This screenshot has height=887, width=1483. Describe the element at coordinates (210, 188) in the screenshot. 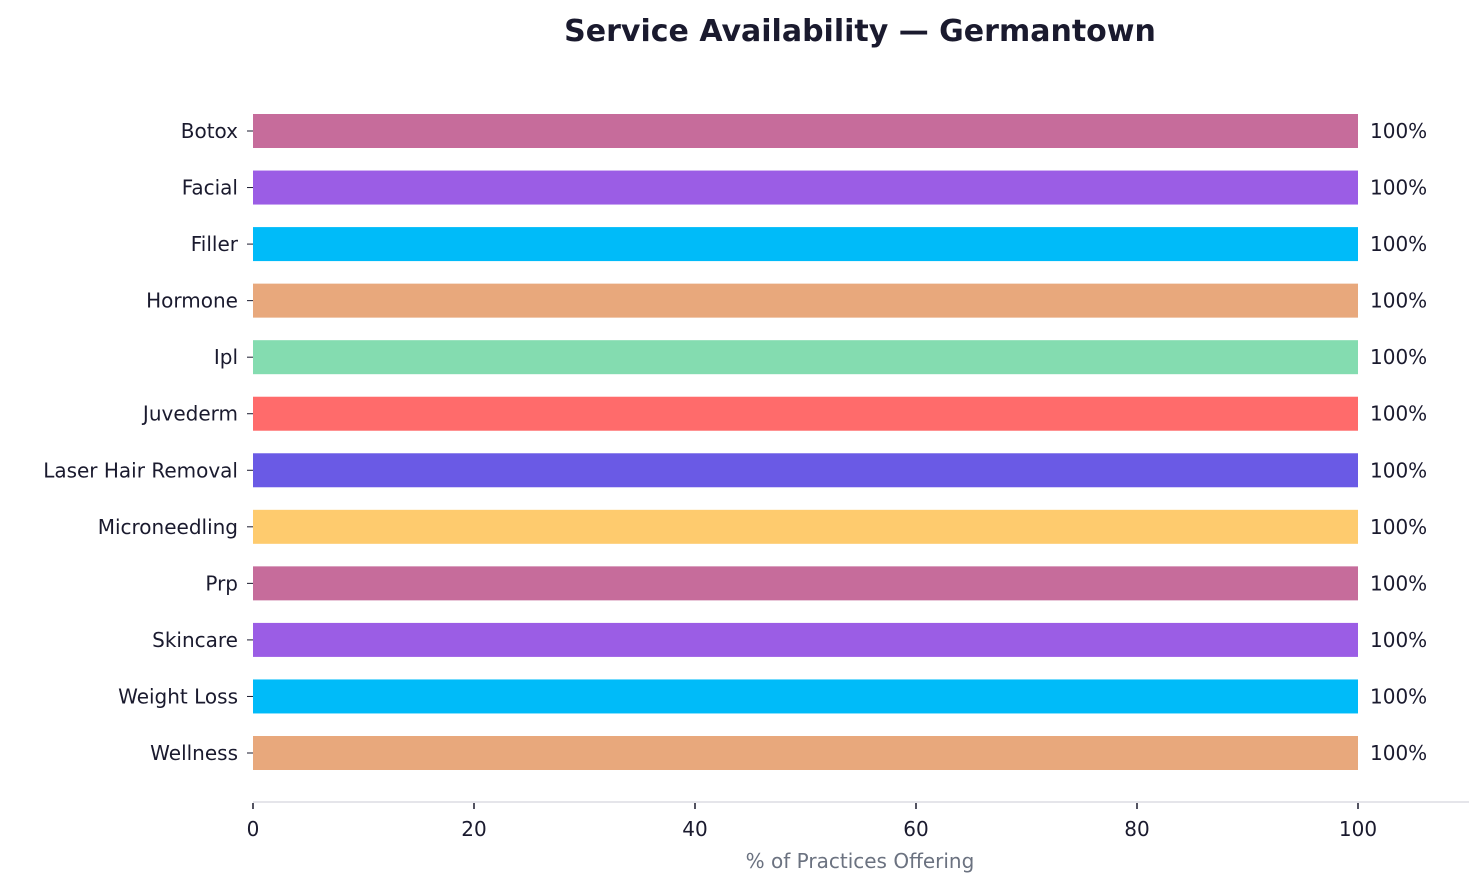

I see `y-tick-label: Facial` at that location.